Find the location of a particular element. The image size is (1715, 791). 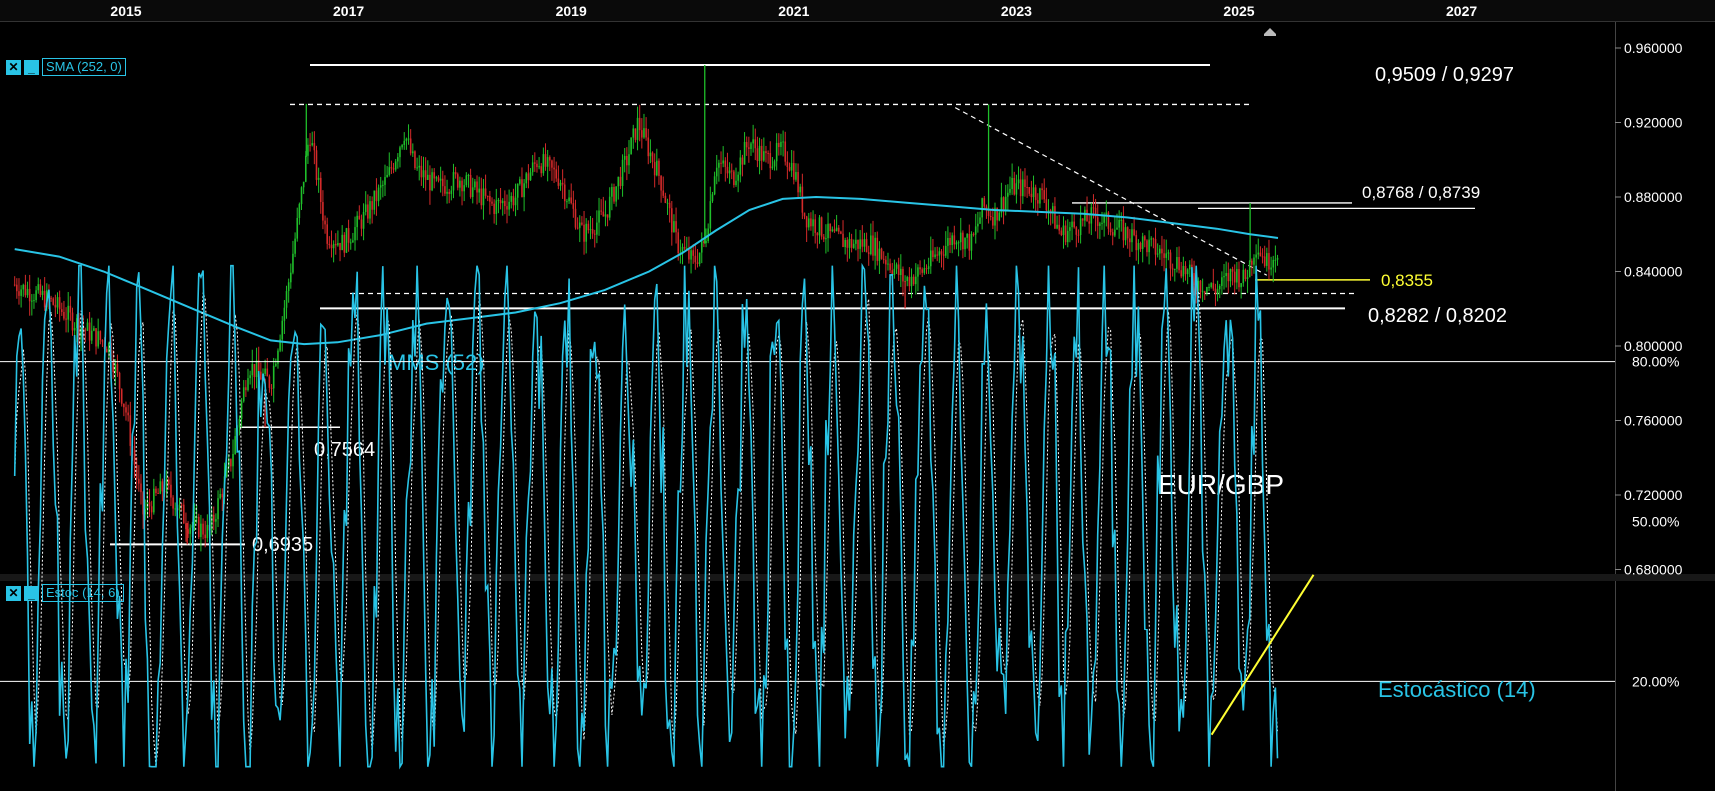

stoch-indicator-label: Estoc (14, 6) is located at coordinates (83, 593).